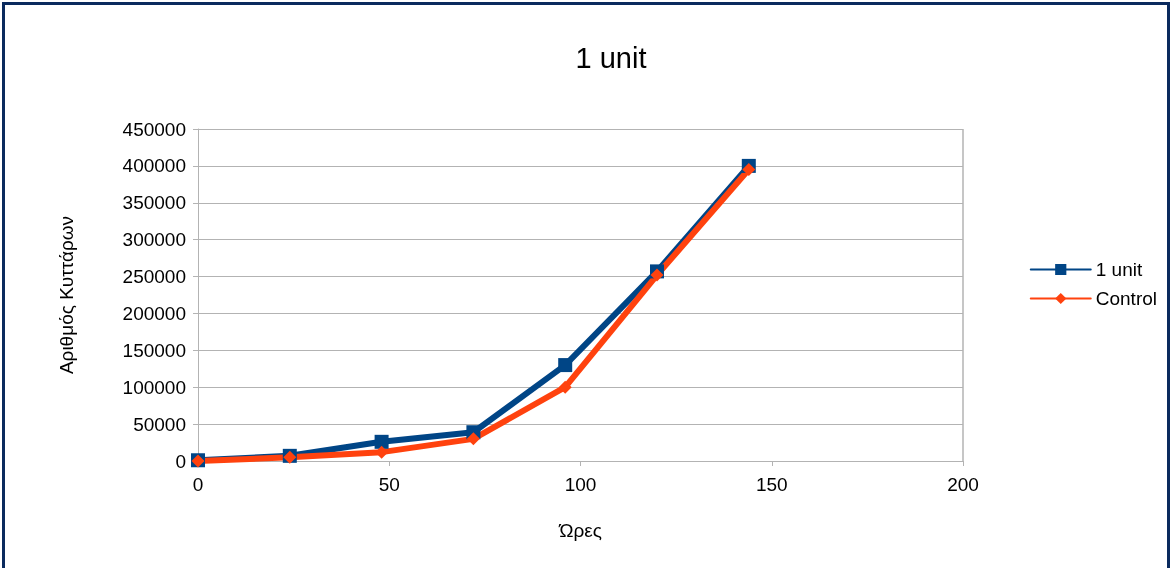  What do you see at coordinates (154, 277) in the screenshot?
I see `y-tick-label: 250000` at bounding box center [154, 277].